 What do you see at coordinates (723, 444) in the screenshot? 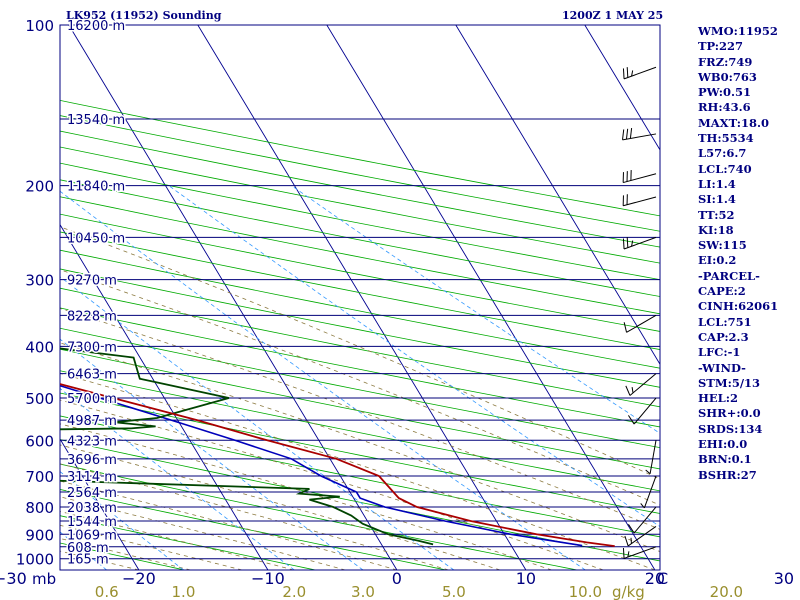
I see `stat-item: EHI:0.0` at bounding box center [723, 444].